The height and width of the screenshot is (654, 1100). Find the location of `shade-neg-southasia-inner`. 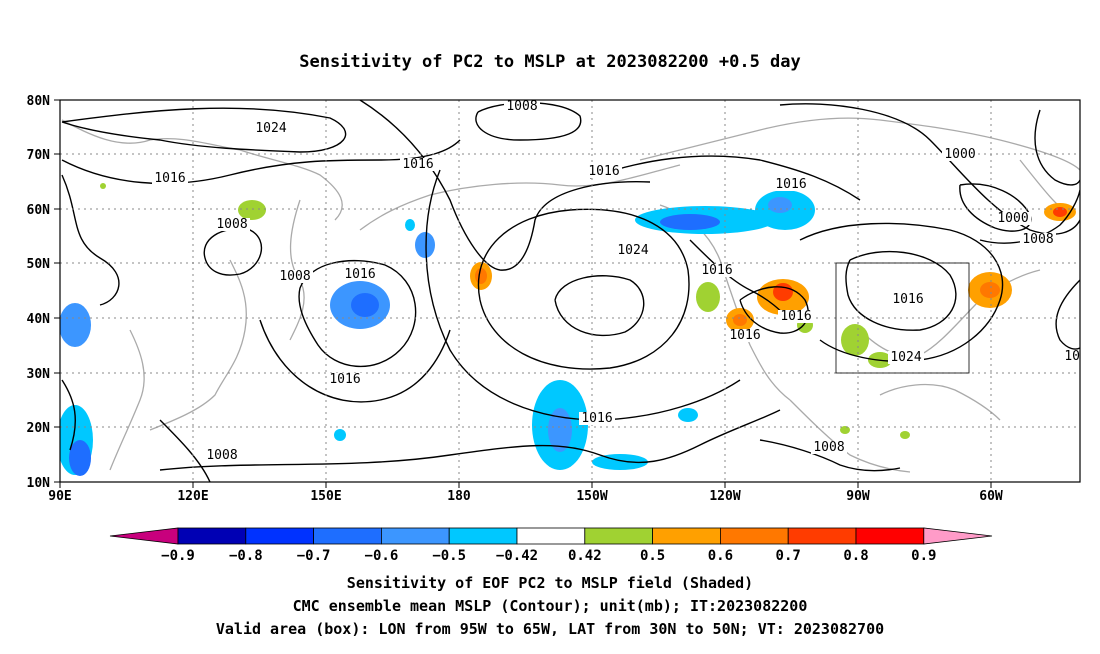

shade-neg-southasia-inner is located at coordinates (80, 458).